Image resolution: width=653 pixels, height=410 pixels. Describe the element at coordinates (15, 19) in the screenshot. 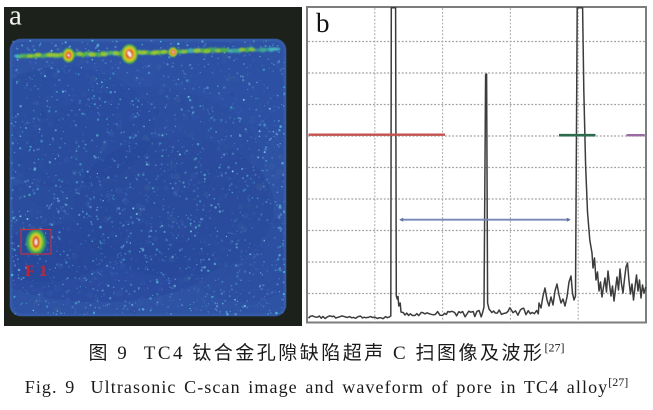

I see `svg-text: a` at that location.